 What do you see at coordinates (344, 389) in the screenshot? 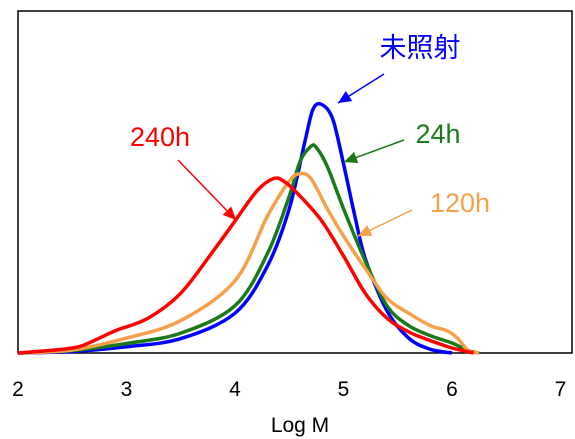
I see `x-tick-label-3: 5` at bounding box center [344, 389].